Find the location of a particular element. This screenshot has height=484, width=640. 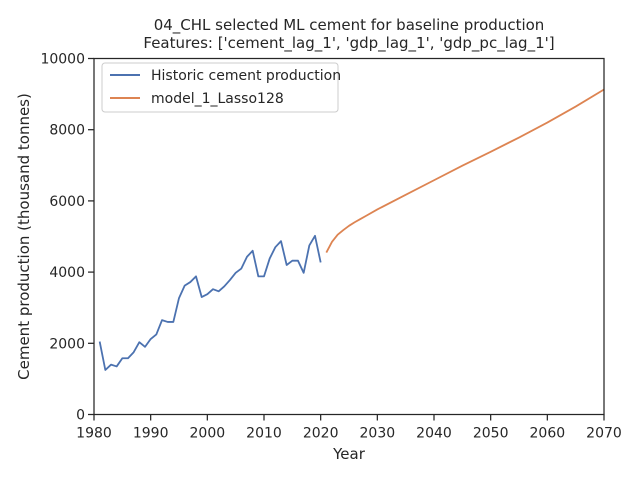

series-line-historic is located at coordinates (210, 302).